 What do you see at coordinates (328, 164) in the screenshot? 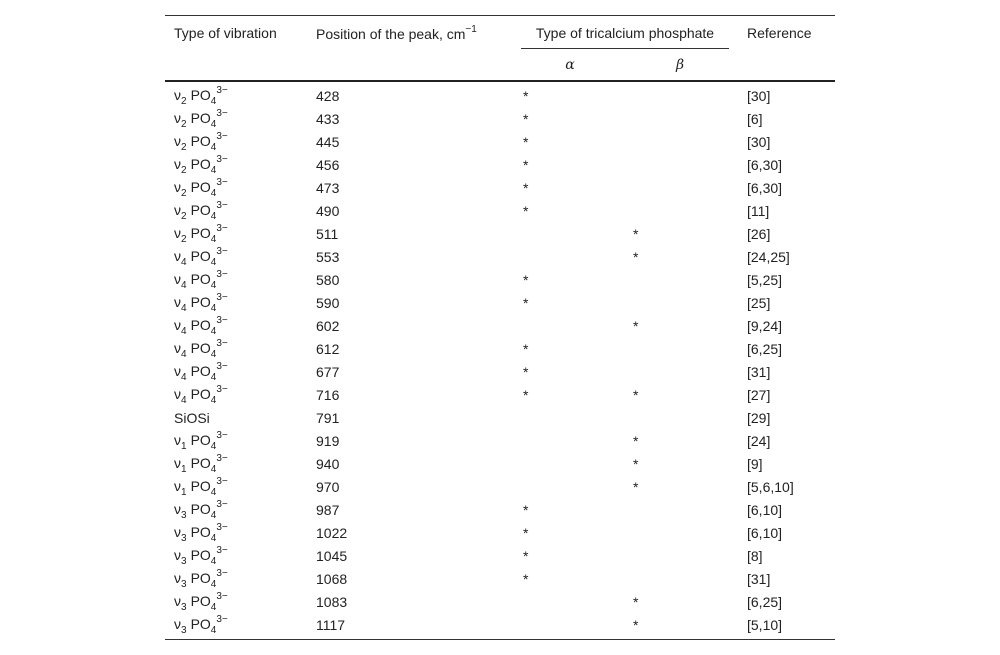
I see `position-cell: 456` at bounding box center [328, 164].